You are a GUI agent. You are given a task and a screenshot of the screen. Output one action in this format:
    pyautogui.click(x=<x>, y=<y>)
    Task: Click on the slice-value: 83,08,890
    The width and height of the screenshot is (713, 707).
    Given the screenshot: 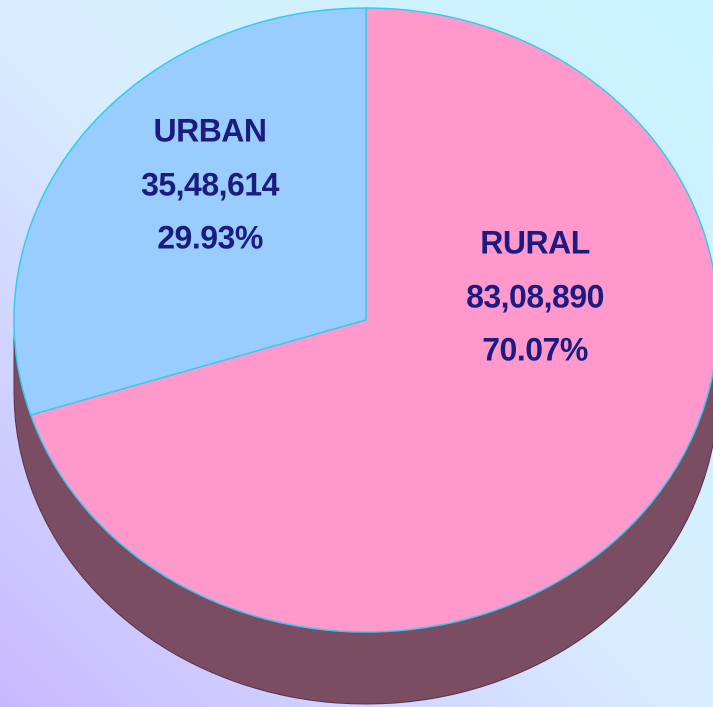 What is the action you would take?
    pyautogui.click(x=535, y=296)
    